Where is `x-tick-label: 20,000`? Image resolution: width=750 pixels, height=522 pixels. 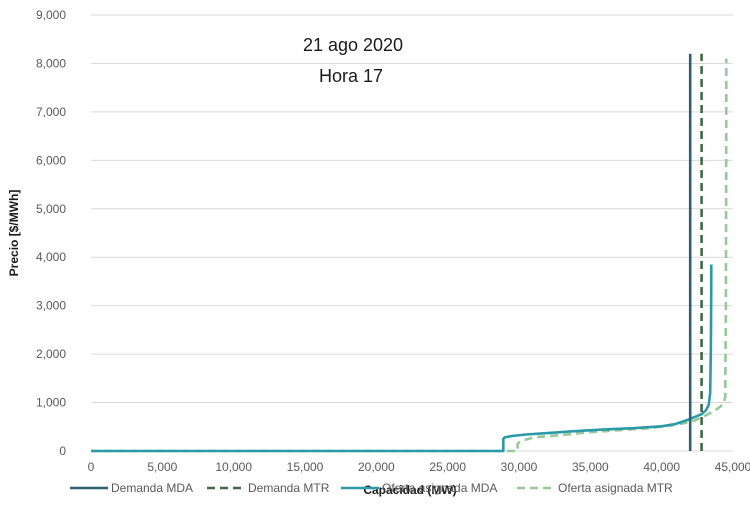
x-tick-label: 20,000 is located at coordinates (376, 467).